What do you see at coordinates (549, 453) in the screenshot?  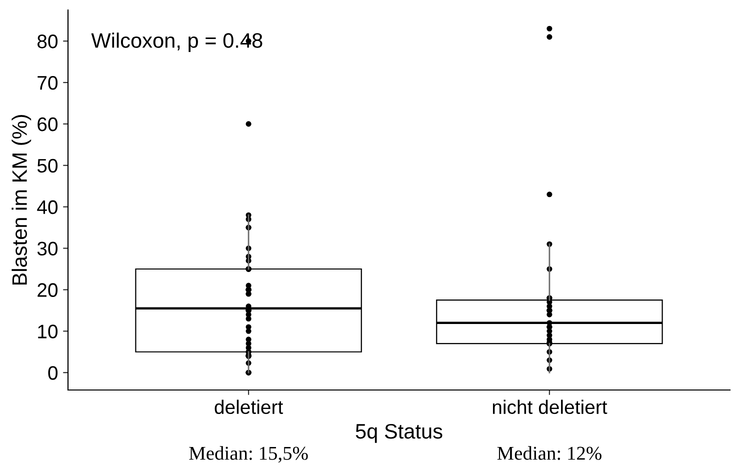 I see `text: Median: 12%` at bounding box center [549, 453].